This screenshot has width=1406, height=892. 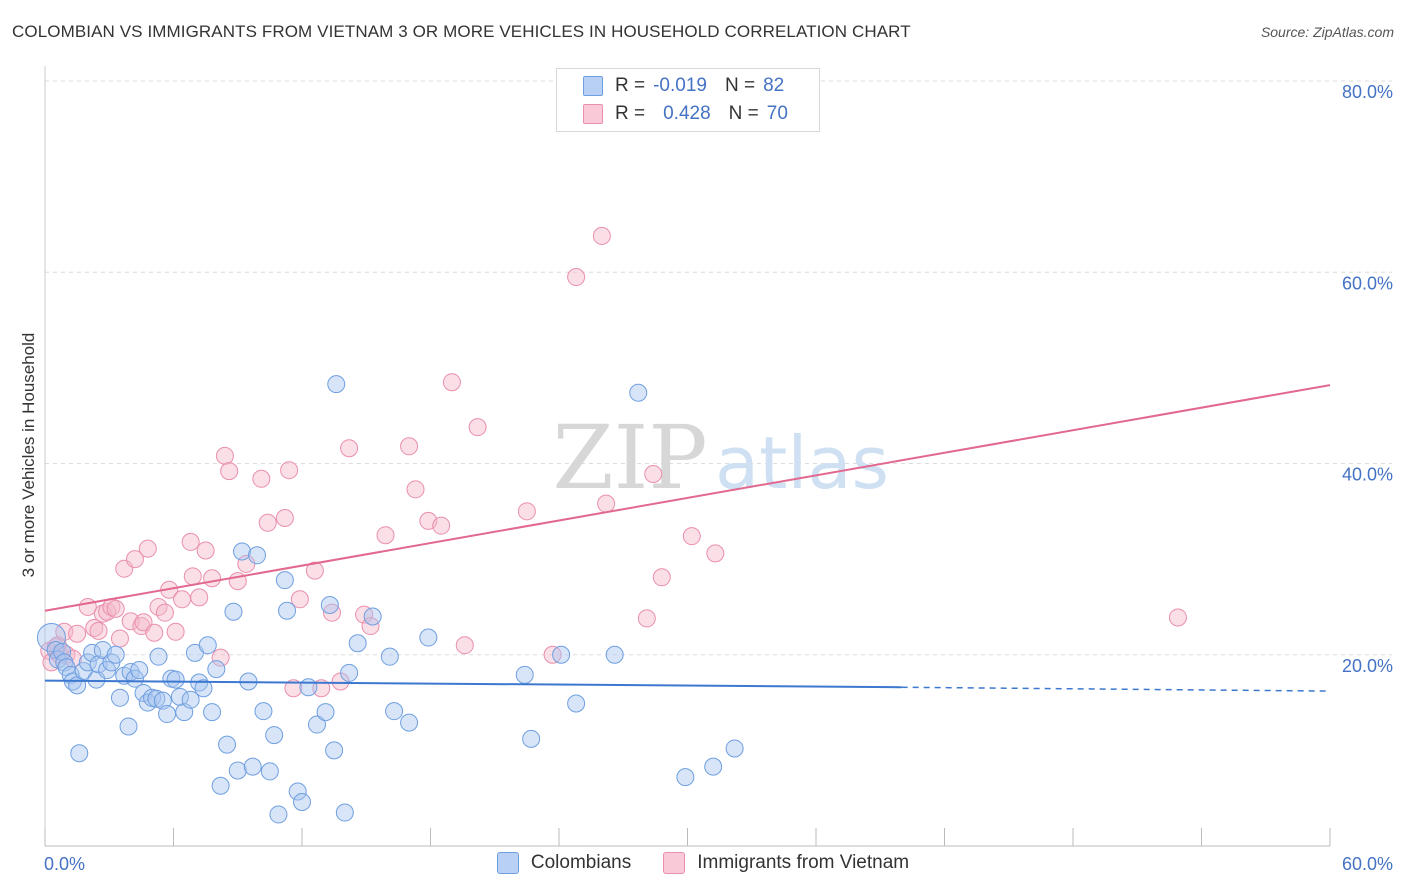 What do you see at coordinates (593, 114) in the screenshot?
I see `legend-swatch-pink` at bounding box center [593, 114].